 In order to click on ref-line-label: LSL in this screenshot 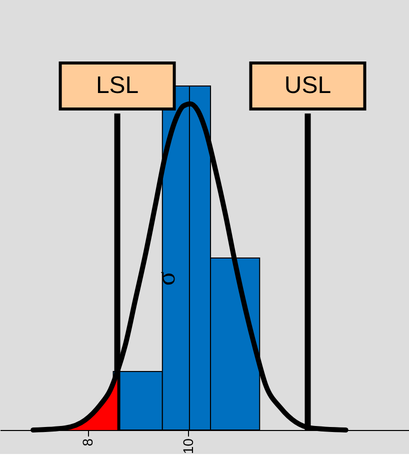, I will do `click(117, 85)`.